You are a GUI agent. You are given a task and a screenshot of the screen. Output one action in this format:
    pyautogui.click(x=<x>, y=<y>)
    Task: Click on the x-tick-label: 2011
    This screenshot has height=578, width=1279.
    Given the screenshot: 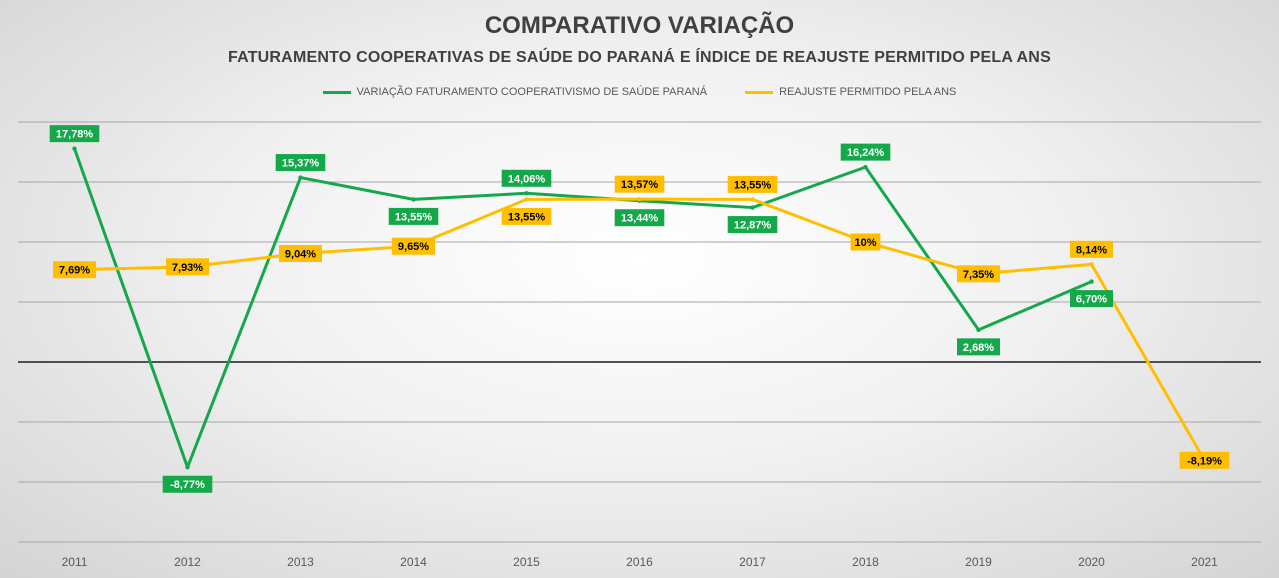 What is the action you would take?
    pyautogui.click(x=75, y=562)
    